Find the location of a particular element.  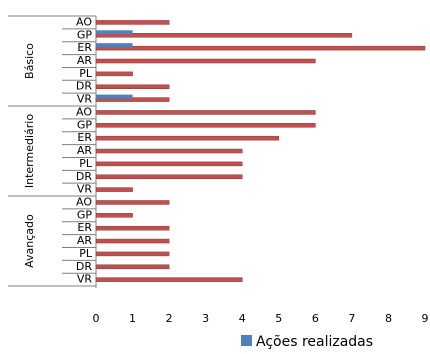

x-tick-label: 1 is located at coordinates (132, 318).